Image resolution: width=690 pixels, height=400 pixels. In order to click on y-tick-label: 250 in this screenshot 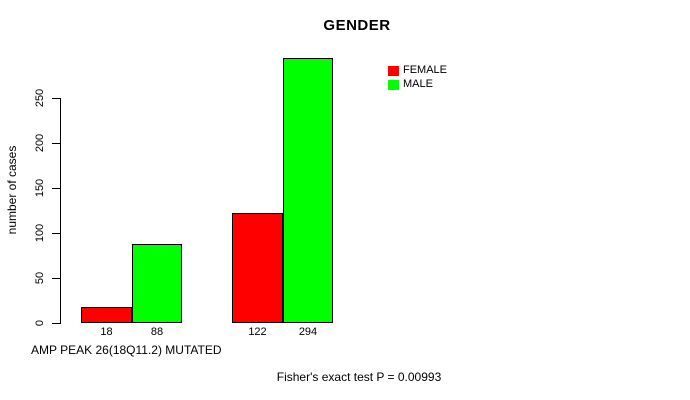, I will do `click(40, 98)`.